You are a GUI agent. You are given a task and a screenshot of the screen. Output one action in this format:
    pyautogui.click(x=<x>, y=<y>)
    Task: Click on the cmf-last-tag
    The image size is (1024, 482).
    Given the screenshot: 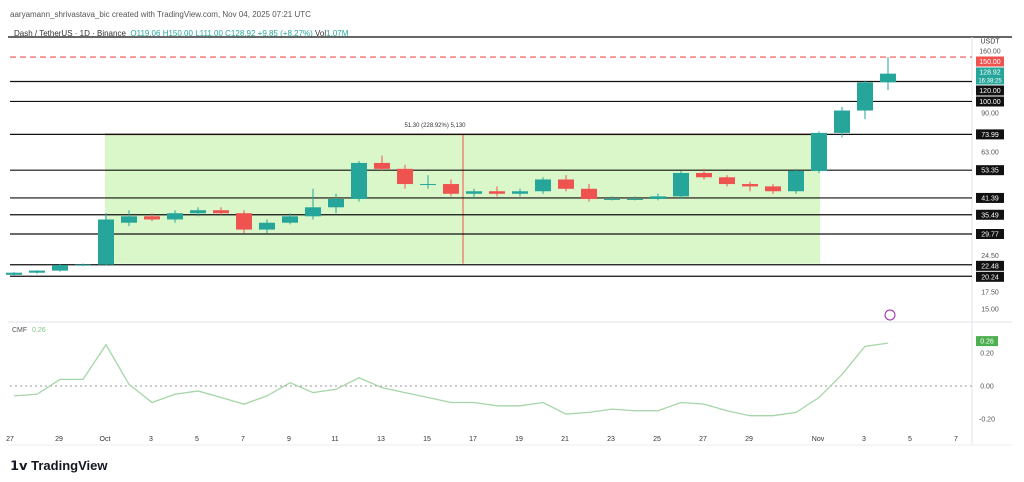 What is the action you would take?
    pyautogui.click(x=987, y=341)
    